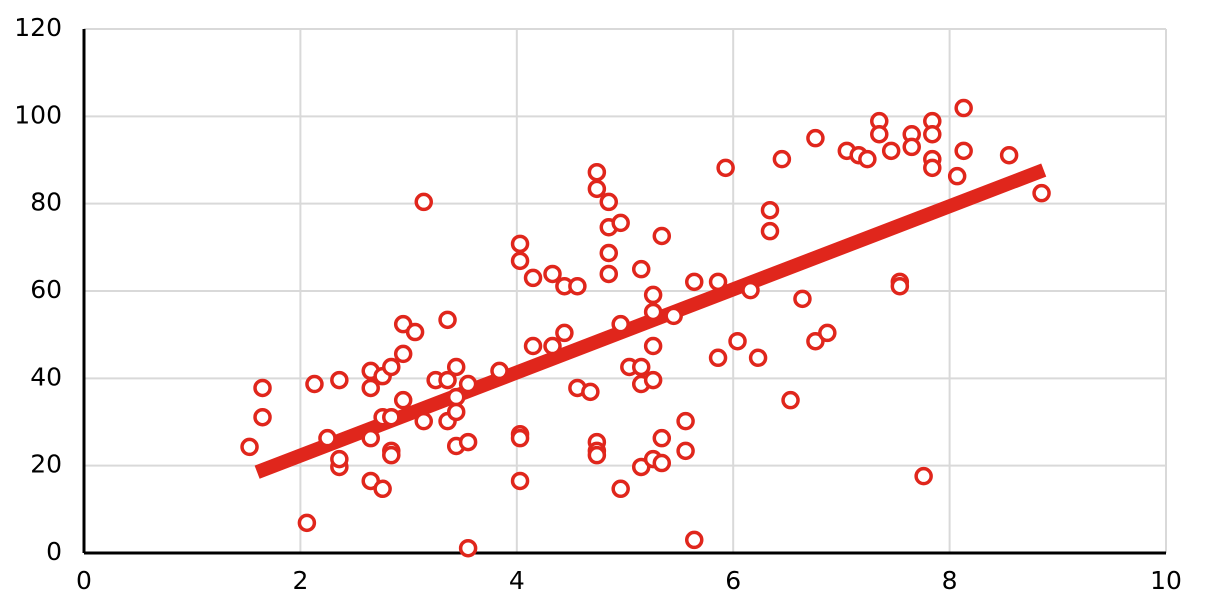  What do you see at coordinates (46, 202) in the screenshot?
I see `y-tick-label: 80` at bounding box center [46, 202].